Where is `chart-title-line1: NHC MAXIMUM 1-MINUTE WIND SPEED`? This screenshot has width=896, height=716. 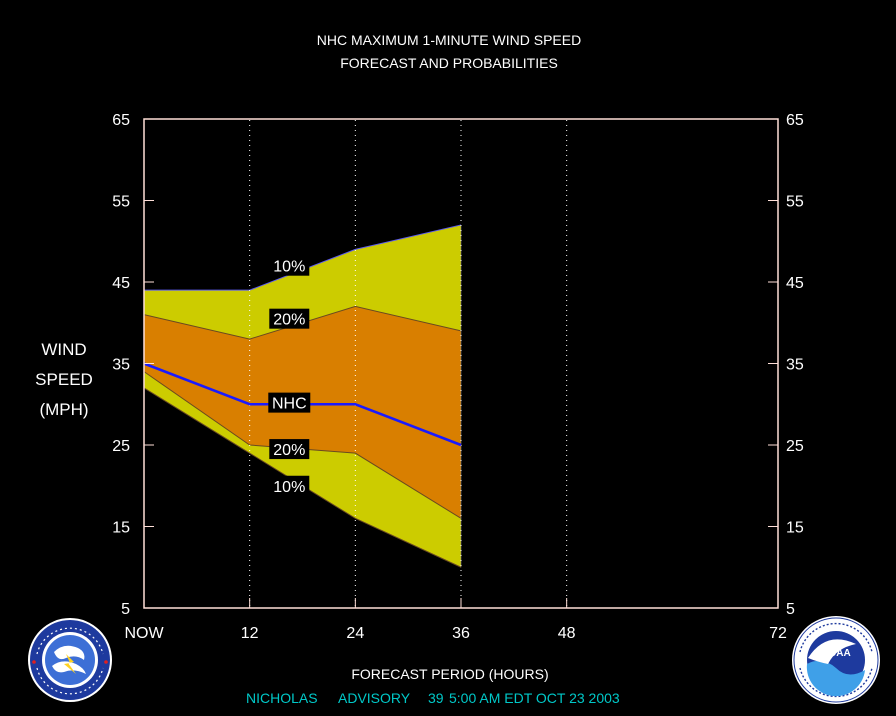 chart-title-line1: NHC MAXIMUM 1-MINUTE WIND SPEED is located at coordinates (449, 40).